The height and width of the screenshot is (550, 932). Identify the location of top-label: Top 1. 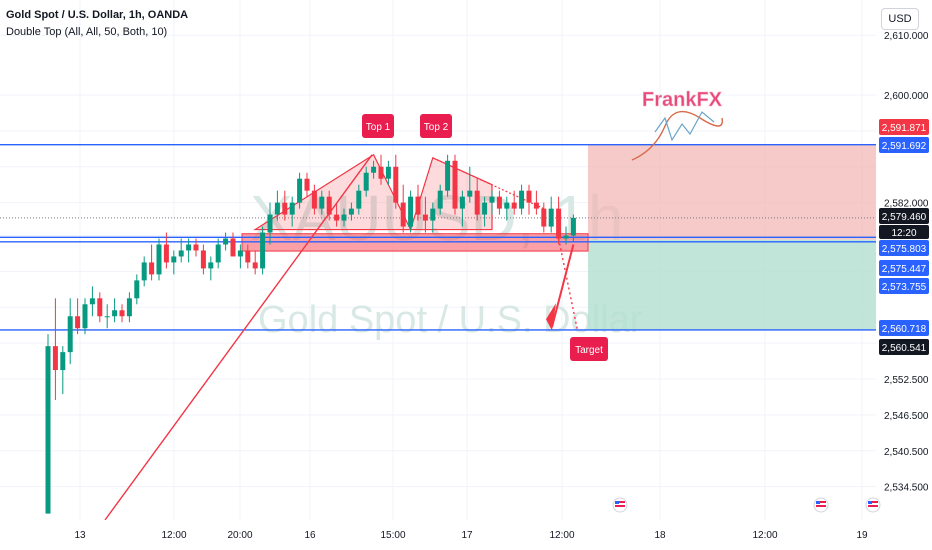
(378, 127).